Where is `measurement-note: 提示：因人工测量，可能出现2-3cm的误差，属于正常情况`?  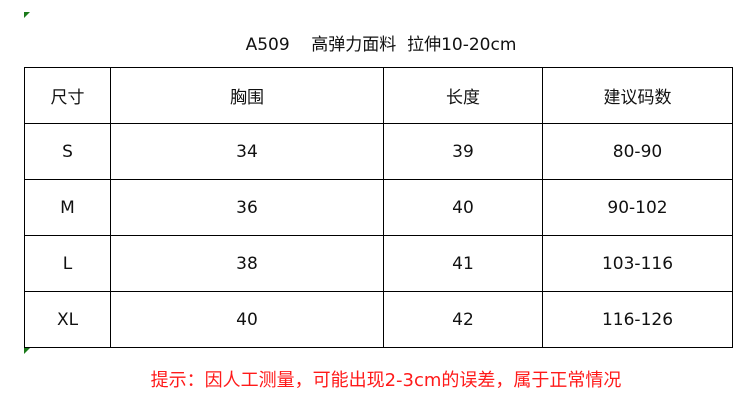 measurement-note: 提示：因人工测量，可能出现2-3cm的误差，属于正常情况 is located at coordinates (386, 380).